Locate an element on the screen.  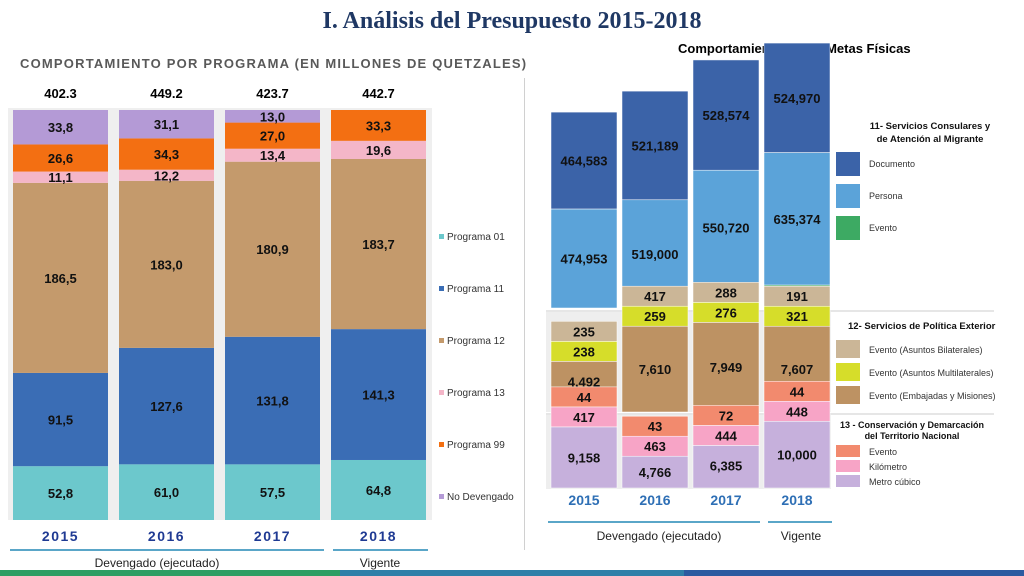
data-label: 33,3 is located at coordinates (378, 125).